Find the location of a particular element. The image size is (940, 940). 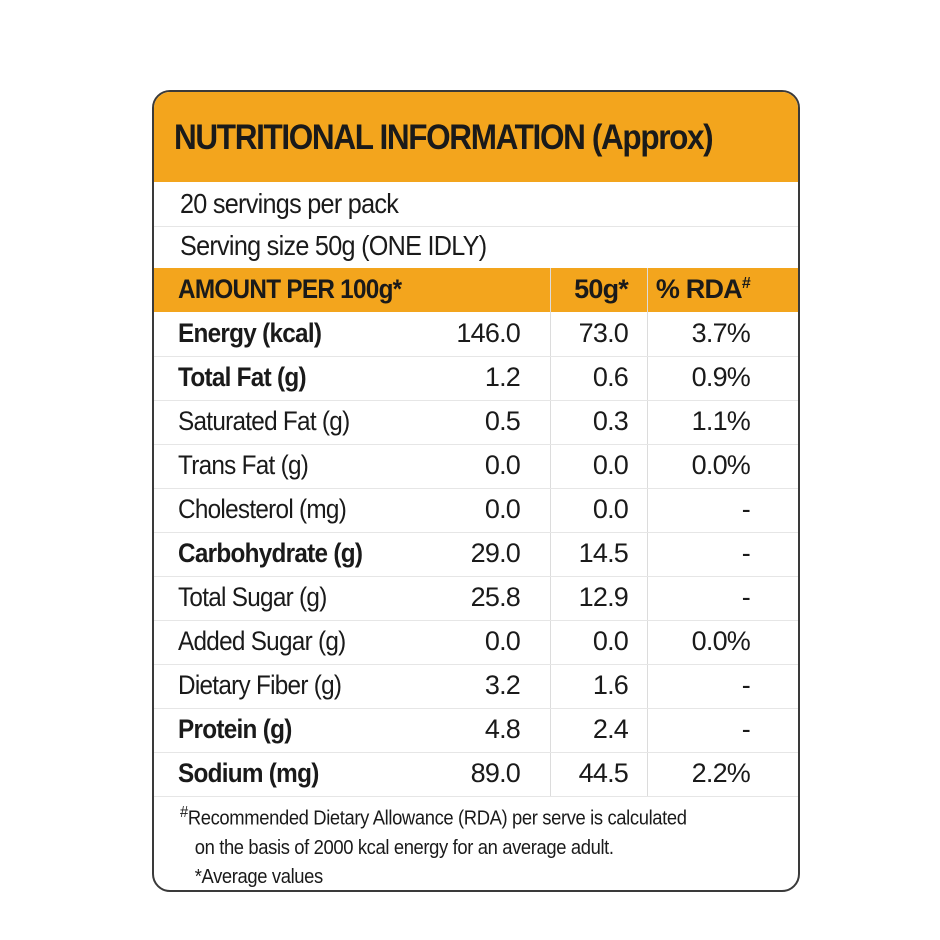

table-row: Carbohydrate (g) 29.0 14.5 - is located at coordinates (476, 554).